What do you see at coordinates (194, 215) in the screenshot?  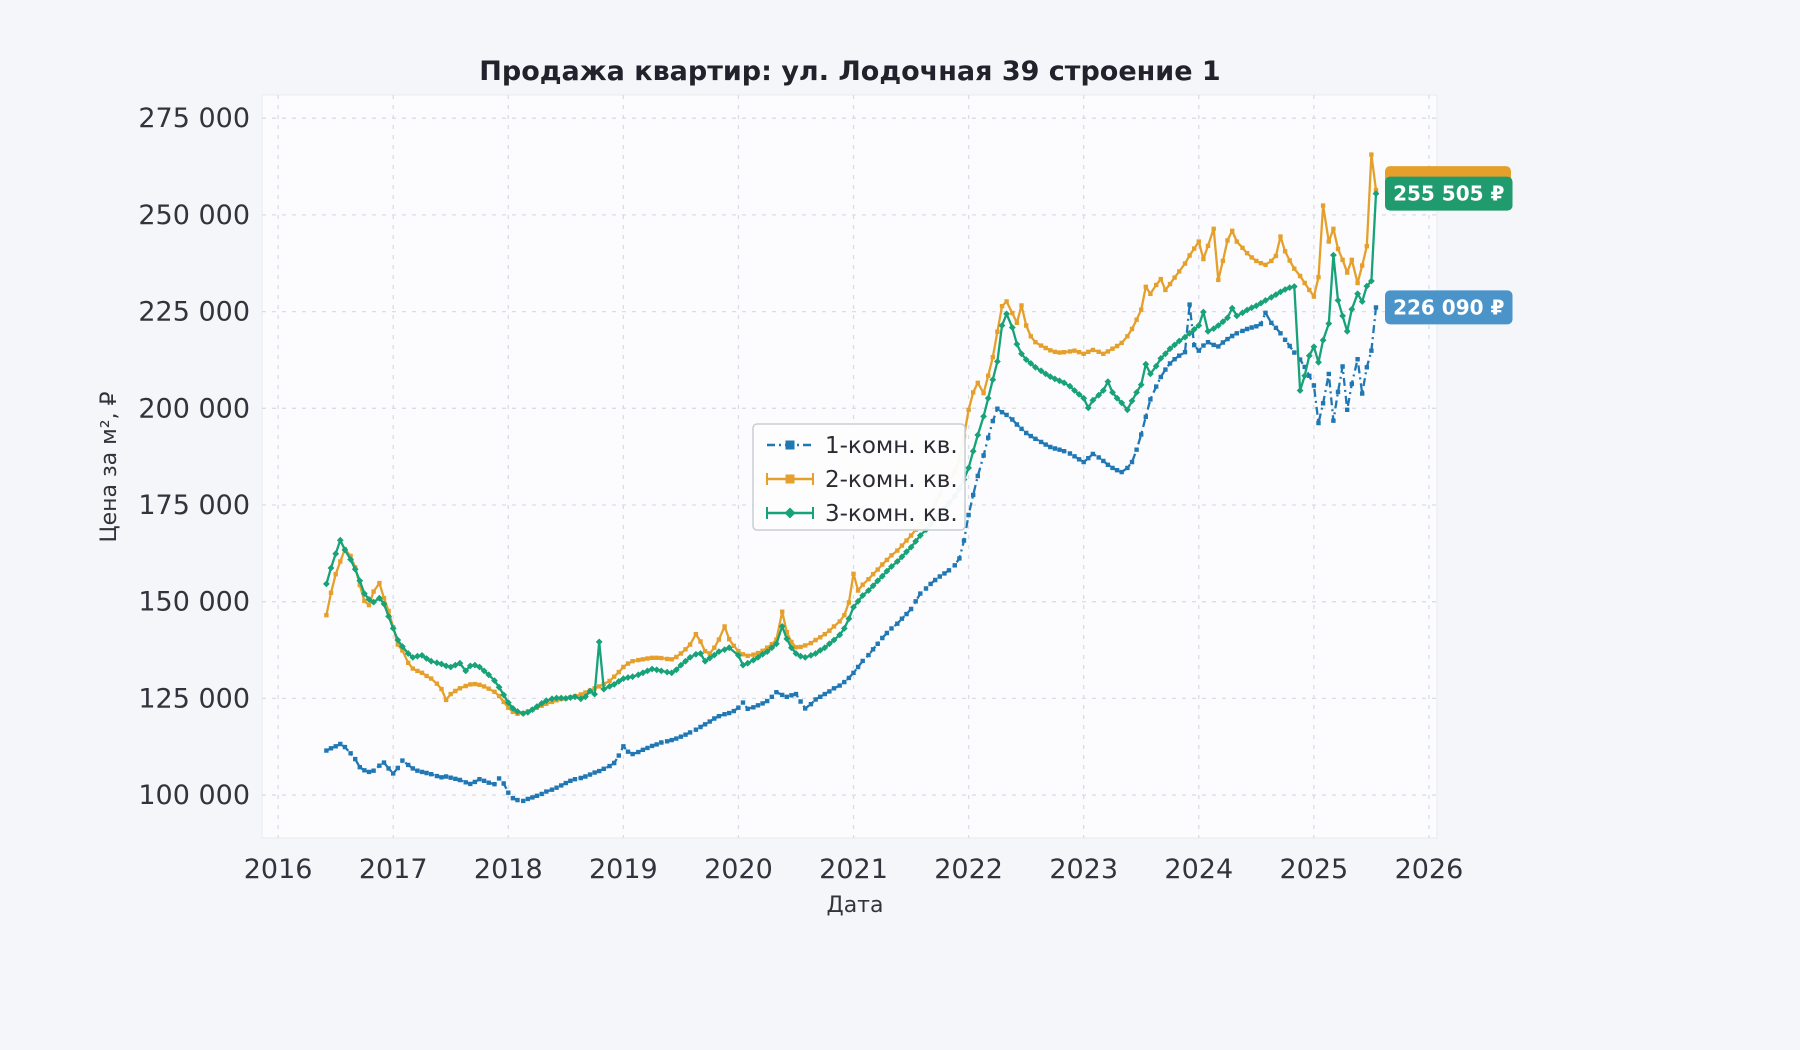 I see `y-tick-label: 250 000` at bounding box center [194, 215].